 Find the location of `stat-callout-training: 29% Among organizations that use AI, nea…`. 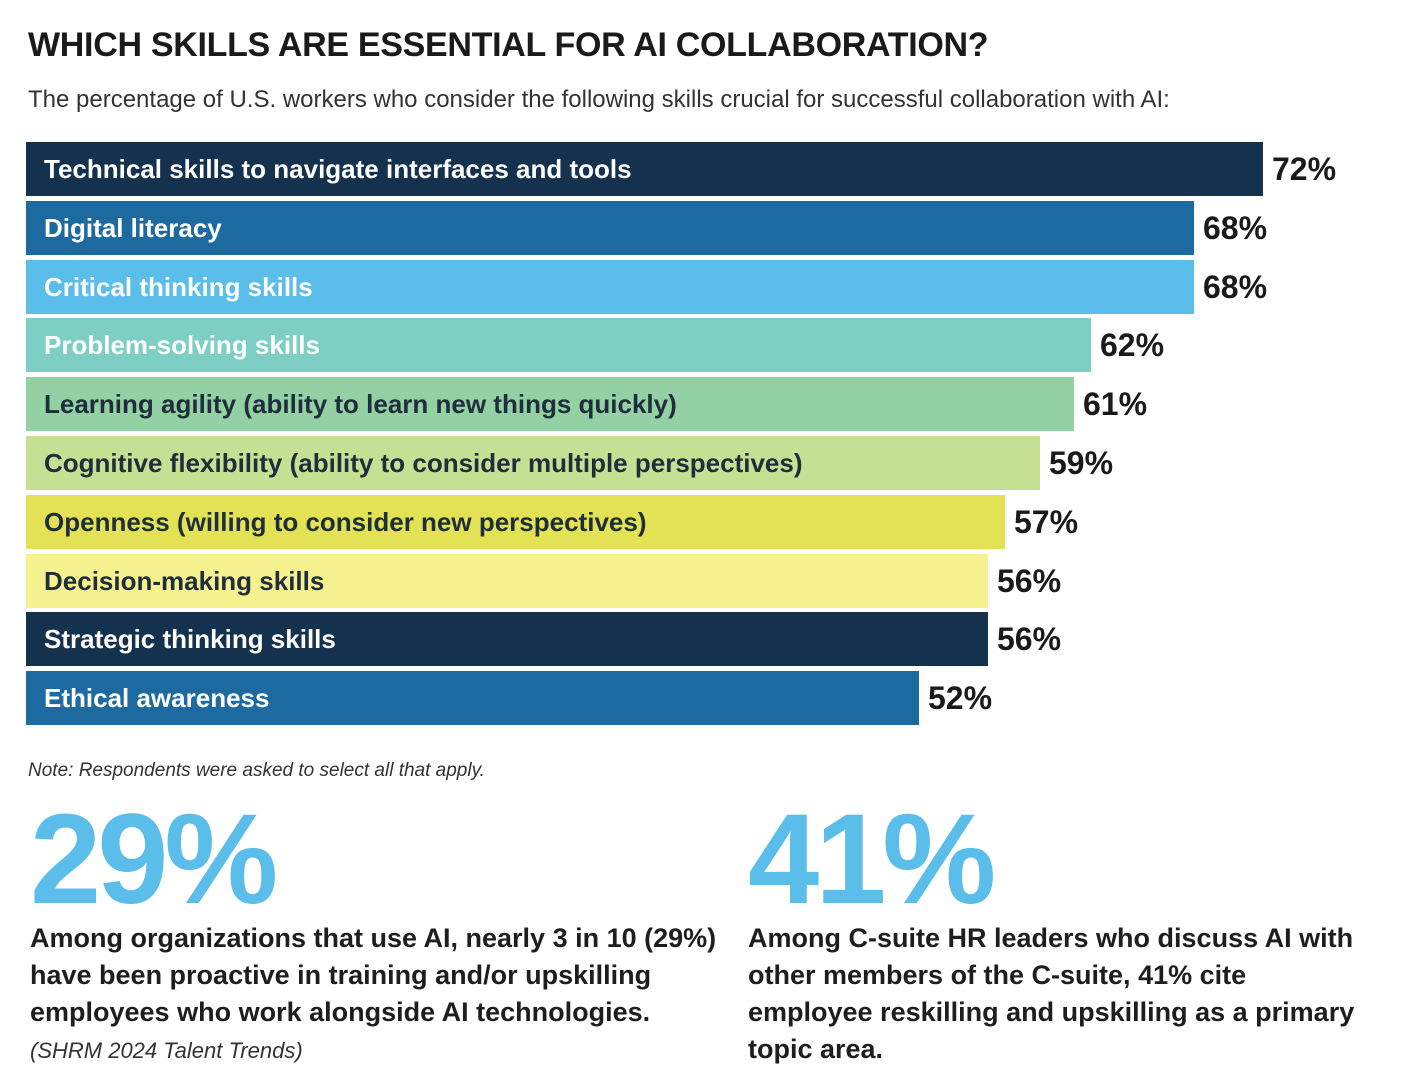

stat-callout-training: 29% Among organizations that use AI, nea… is located at coordinates (375, 928).